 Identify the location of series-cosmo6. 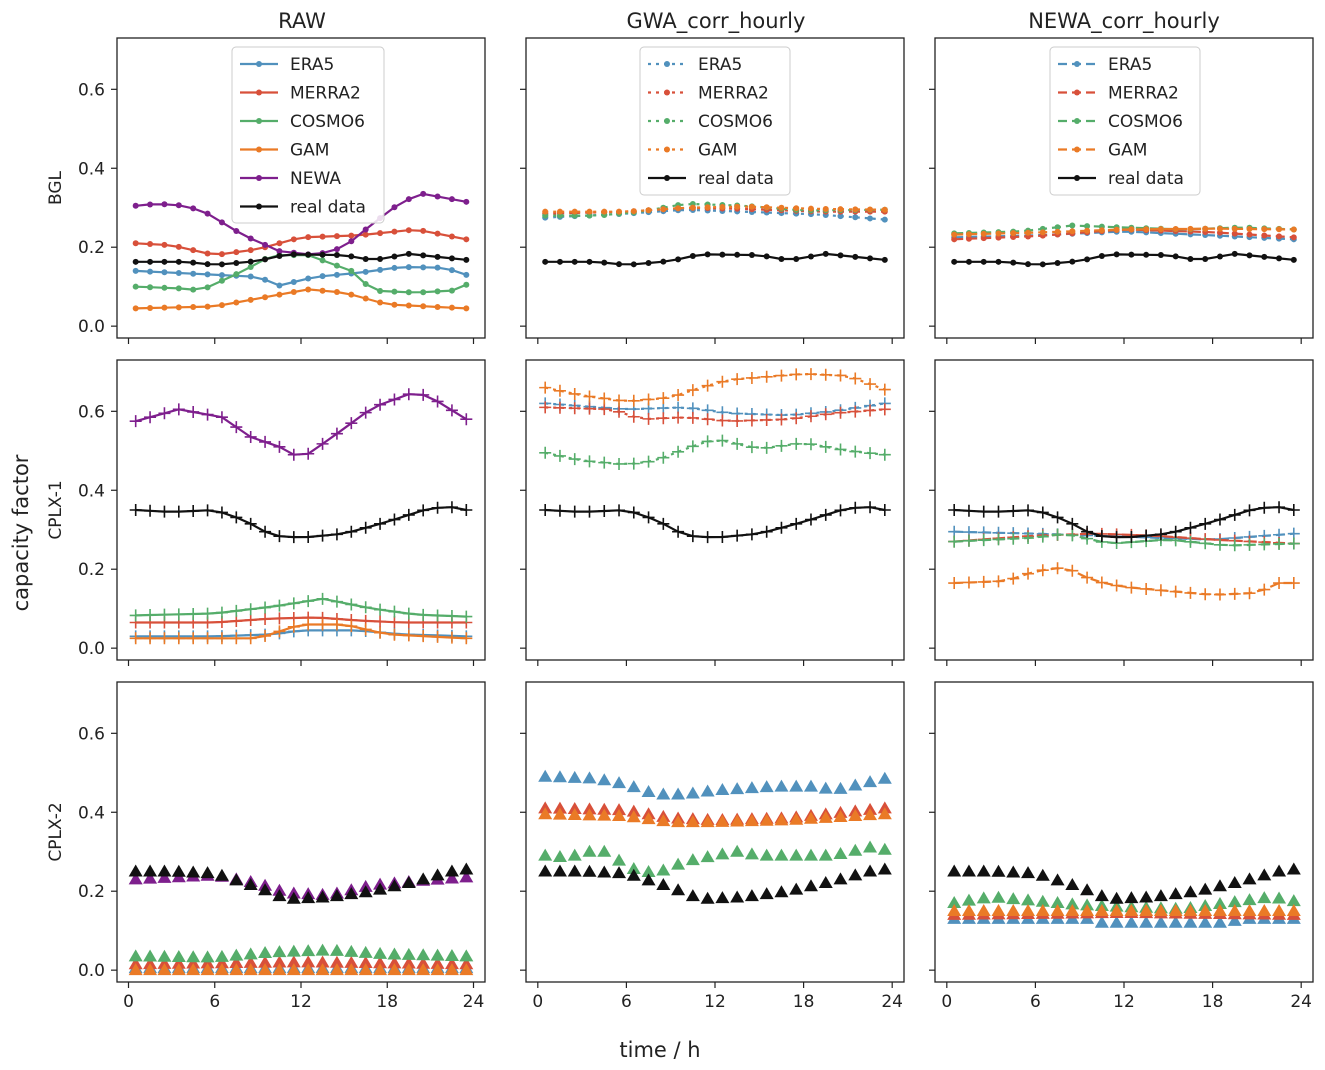
(301, 953).